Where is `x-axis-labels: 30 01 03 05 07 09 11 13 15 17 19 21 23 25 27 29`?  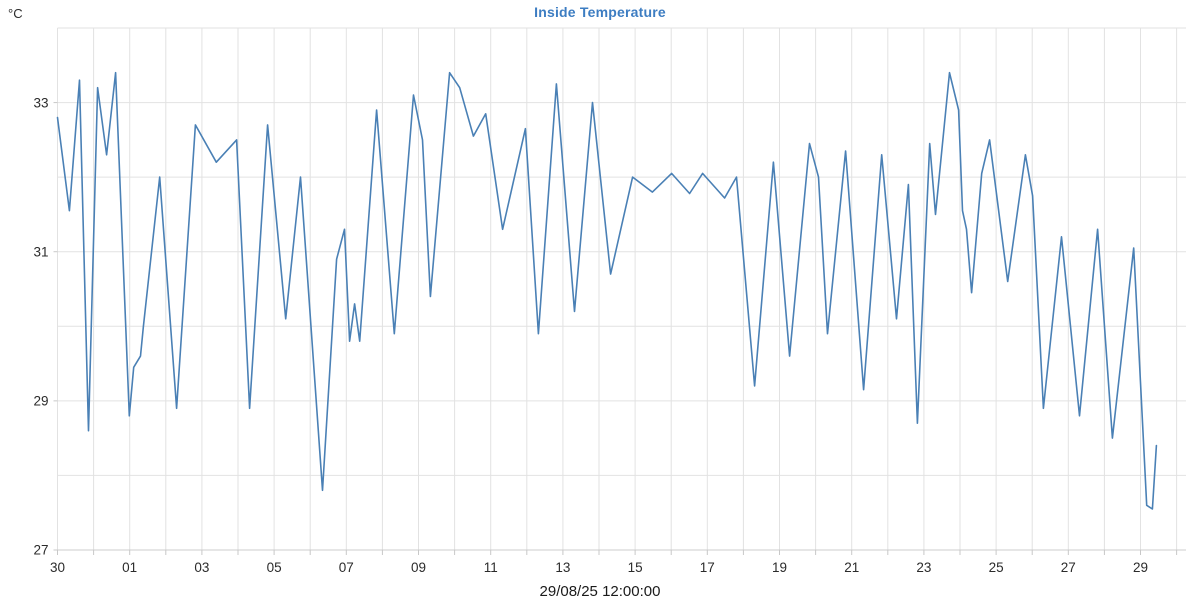
x-axis-labels: 30 01 03 05 07 09 11 13 15 17 19 21 23 25 27 29 is located at coordinates (599, 567).